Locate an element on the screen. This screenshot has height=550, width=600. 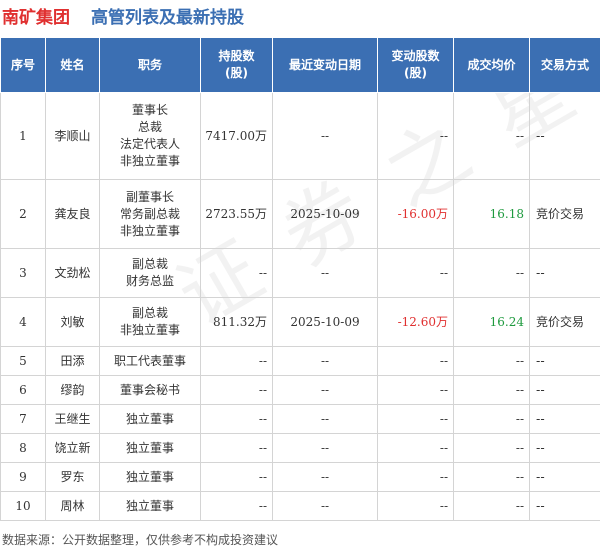
cell-roles: 副董事长 常务副总裁 非独立董事 is located at coordinates (150, 214).